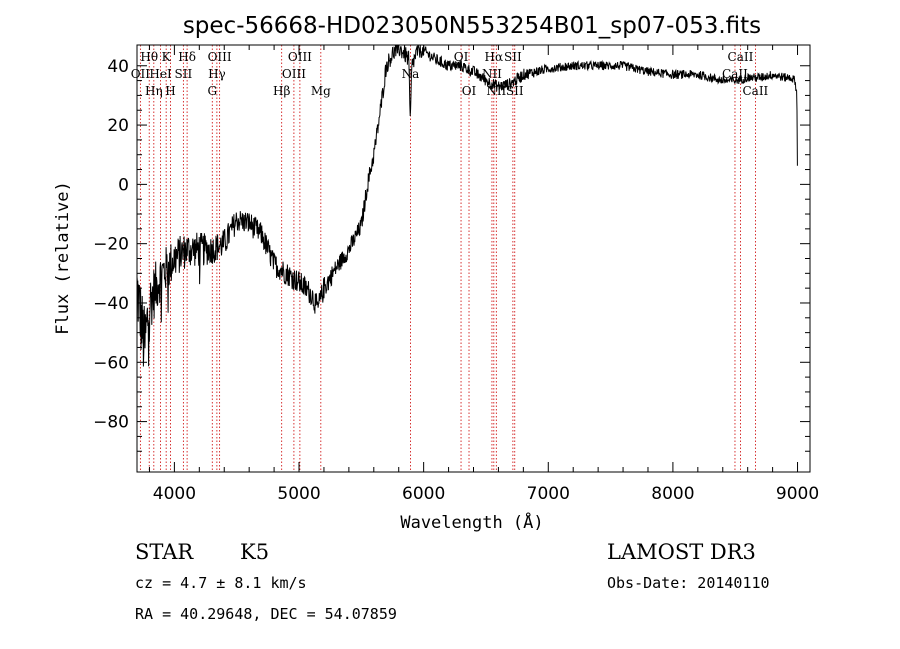  I want to click on x-tick-label: 4000, so click(174, 494).